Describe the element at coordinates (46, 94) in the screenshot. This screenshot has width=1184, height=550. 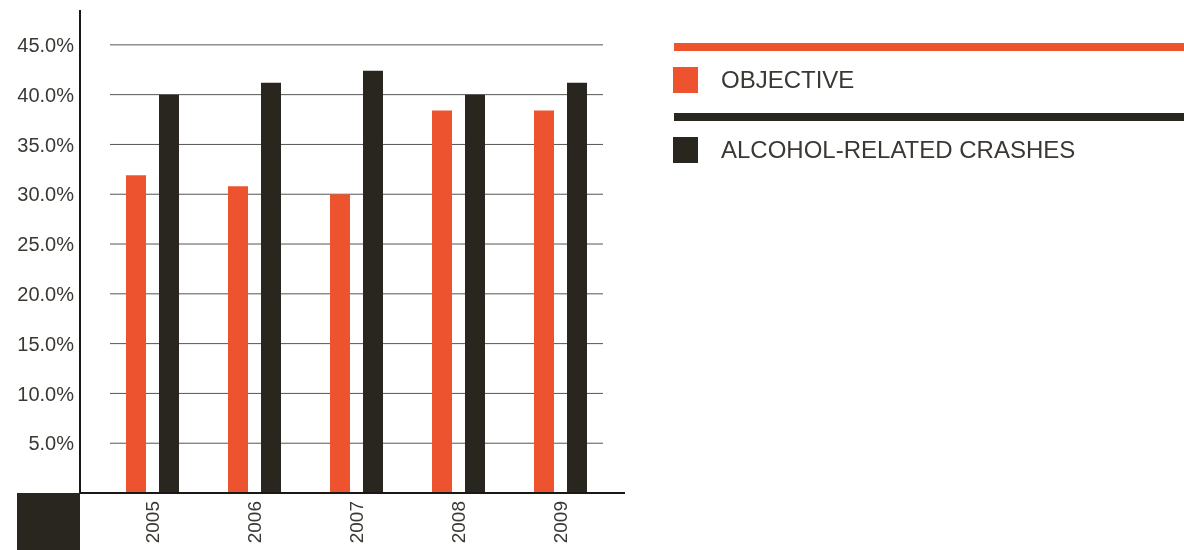
I see `y-tick-label: 40.0%` at that location.